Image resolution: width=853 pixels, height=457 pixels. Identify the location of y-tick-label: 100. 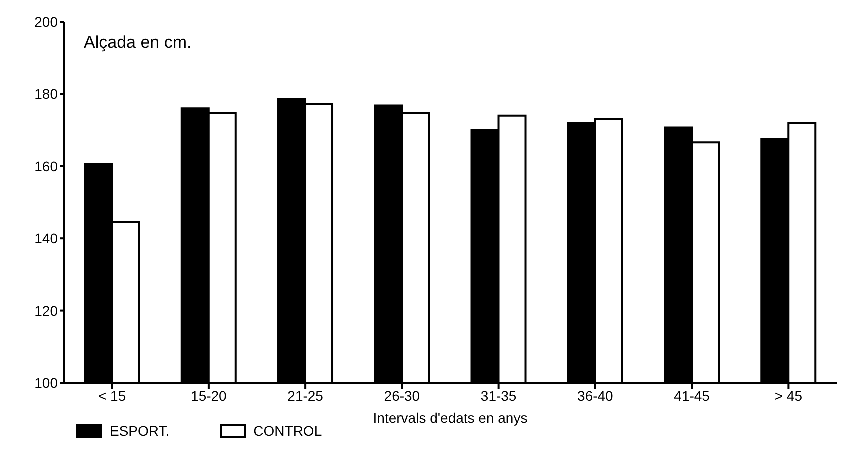
(46, 382).